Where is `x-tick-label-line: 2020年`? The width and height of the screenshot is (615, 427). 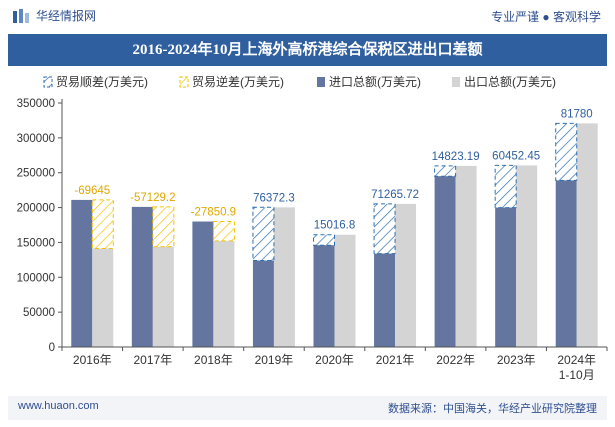
x-tick-label-line: 2020年 is located at coordinates (334, 360).